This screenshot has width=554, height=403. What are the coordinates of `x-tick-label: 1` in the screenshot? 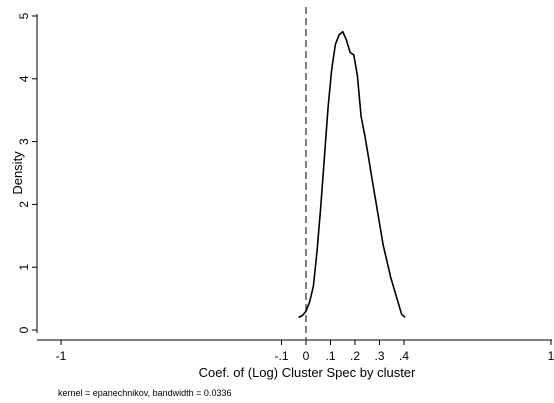 It's located at (551, 356).